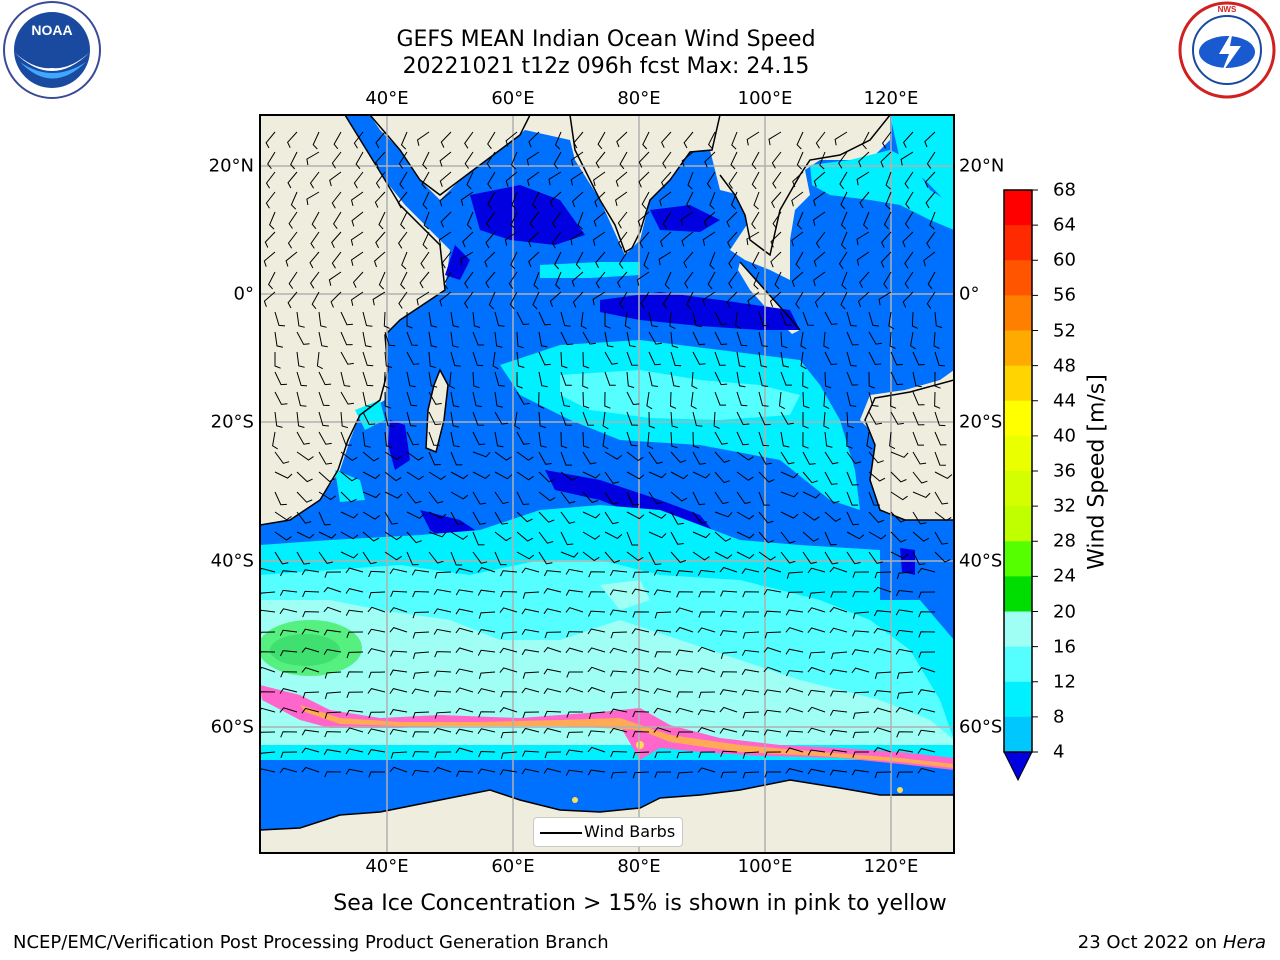 Image resolution: width=1280 pixels, height=960 pixels. What do you see at coordinates (1097, 472) in the screenshot?
I see `colorbar-label: Wind Speed [m/s]` at bounding box center [1097, 472].